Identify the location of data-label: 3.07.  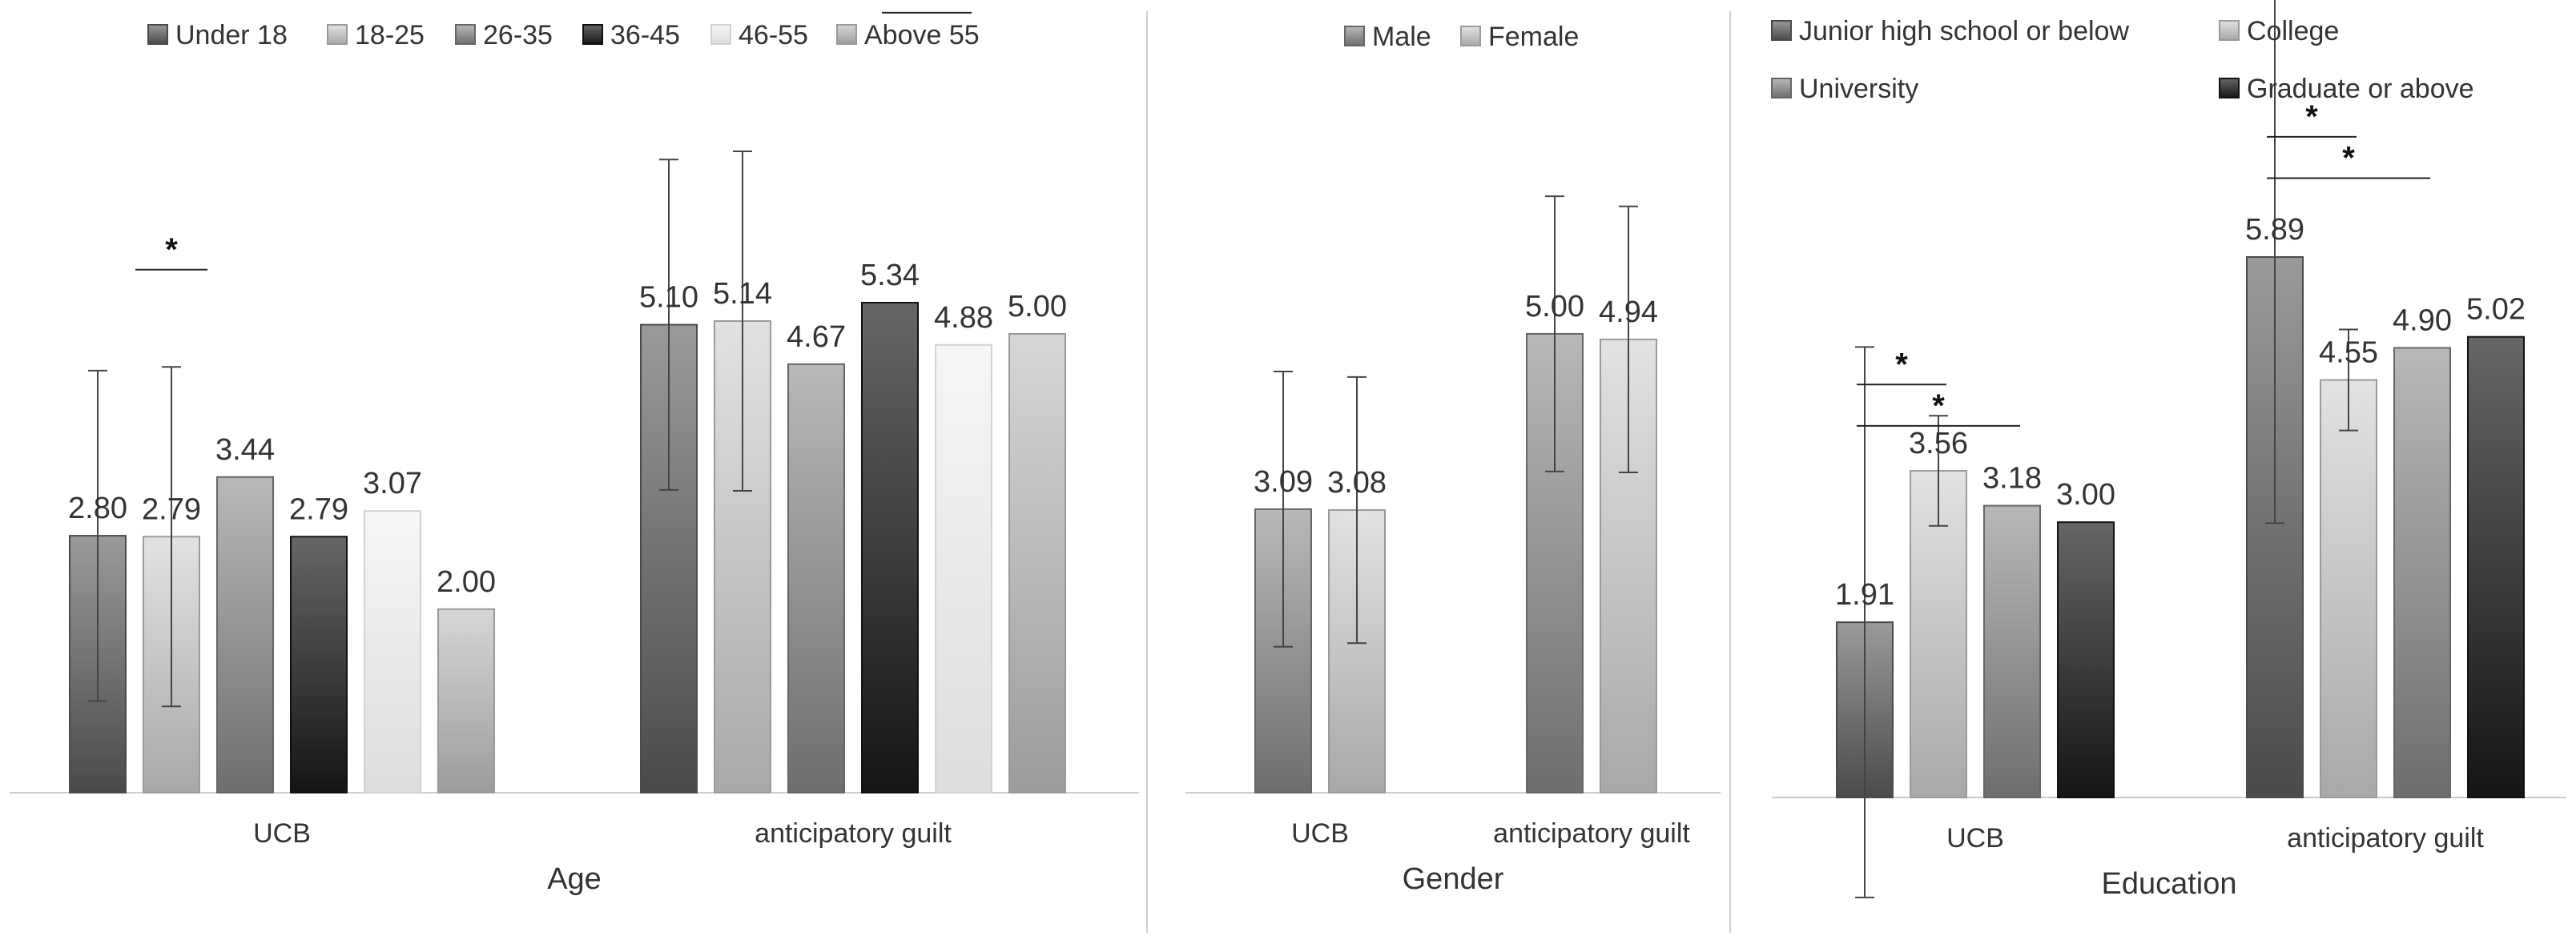
(392, 483).